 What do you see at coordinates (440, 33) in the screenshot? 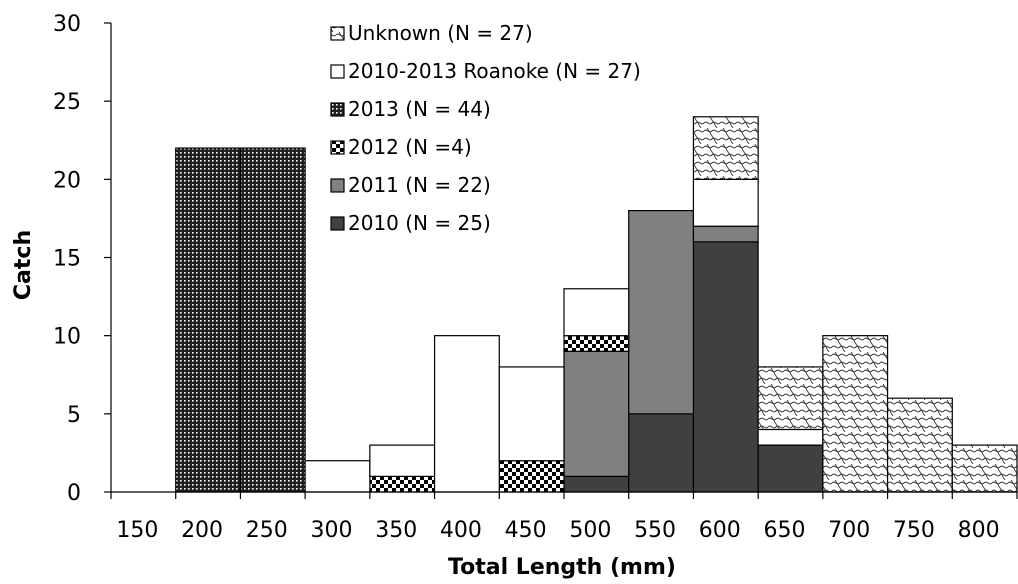
I see `legend-label-unknown: Unknown (N = 27)` at bounding box center [440, 33].